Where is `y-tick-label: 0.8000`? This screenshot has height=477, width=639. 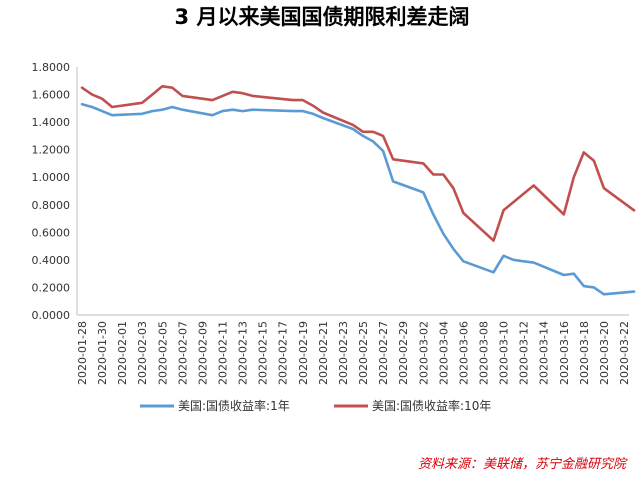 y-tick-label: 0.8000 is located at coordinates (51, 205).